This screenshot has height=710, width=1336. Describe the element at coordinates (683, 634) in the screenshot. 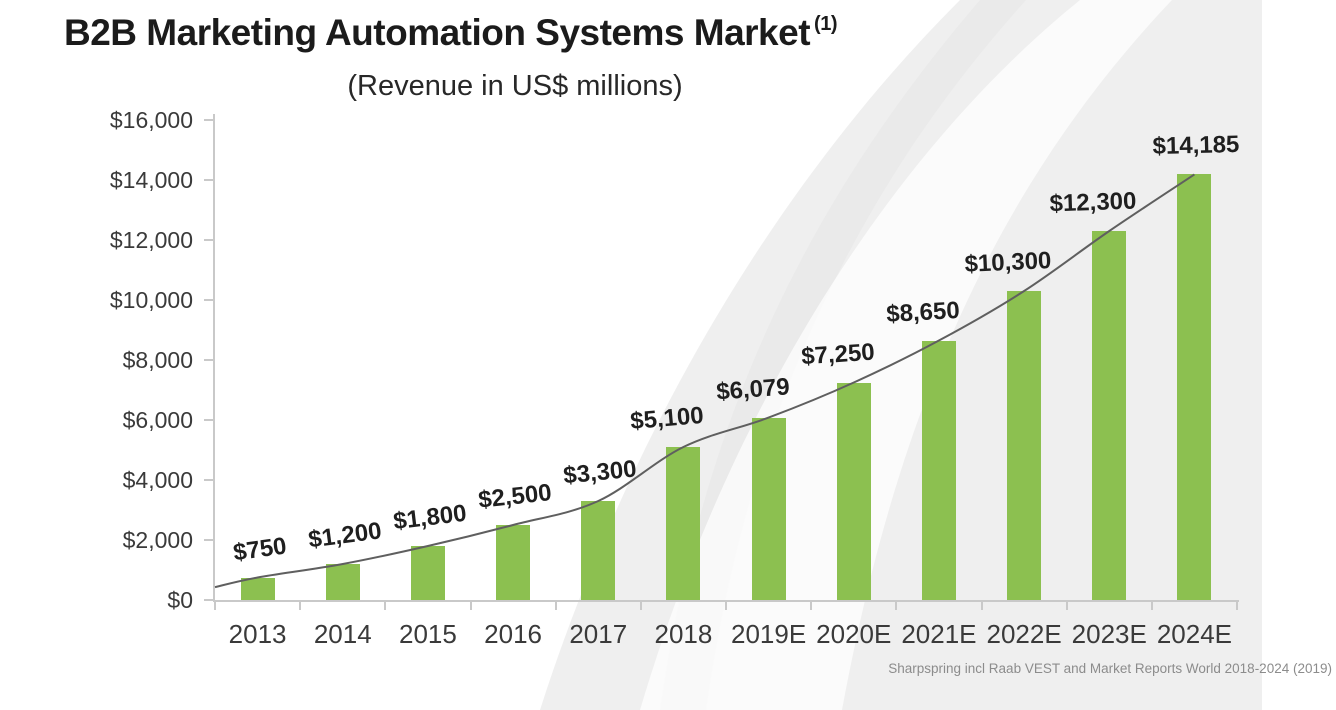

I see `x-tick-label: 2018` at that location.